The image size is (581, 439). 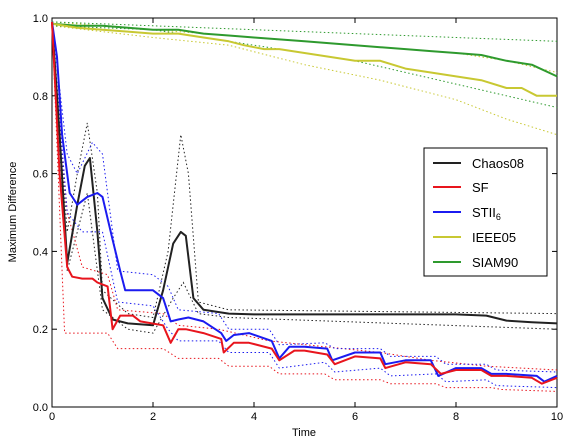 What do you see at coordinates (13, 212) in the screenshot?
I see `y-axis-label: Maximum Difference` at bounding box center [13, 212].